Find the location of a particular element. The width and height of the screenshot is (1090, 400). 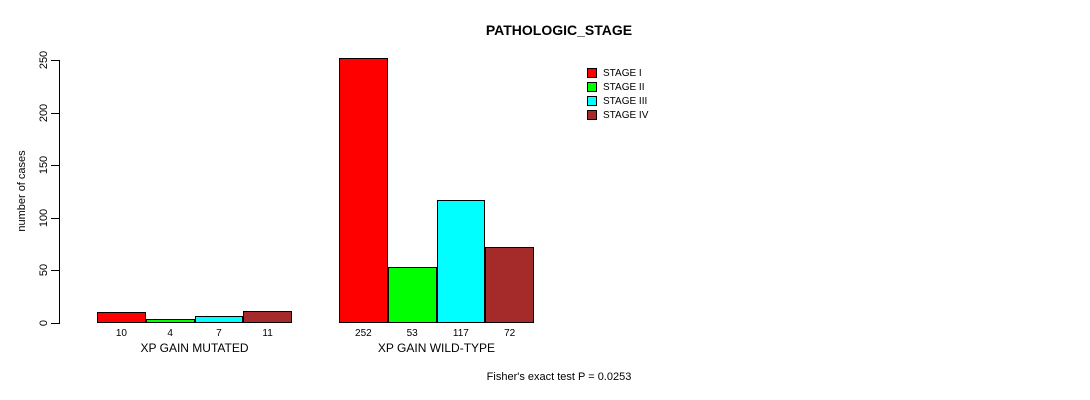

bar-value-label: 53 is located at coordinates (412, 333).